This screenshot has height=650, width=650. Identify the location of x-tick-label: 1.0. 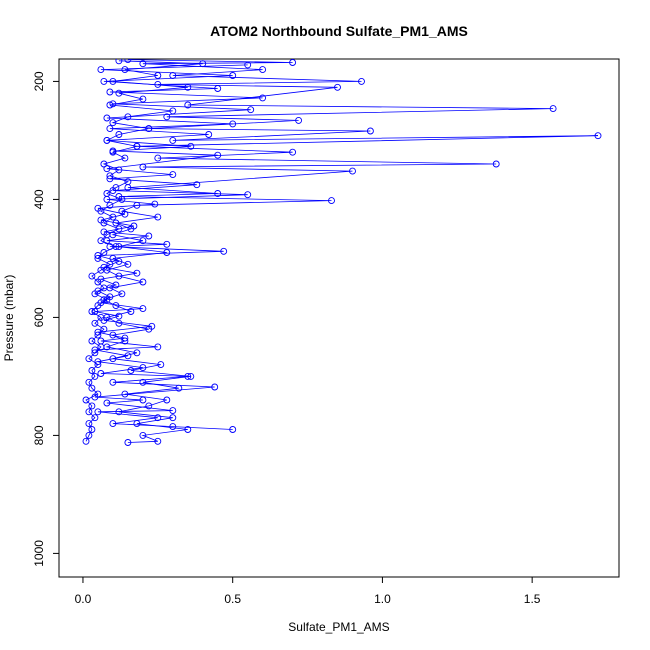
(382, 599).